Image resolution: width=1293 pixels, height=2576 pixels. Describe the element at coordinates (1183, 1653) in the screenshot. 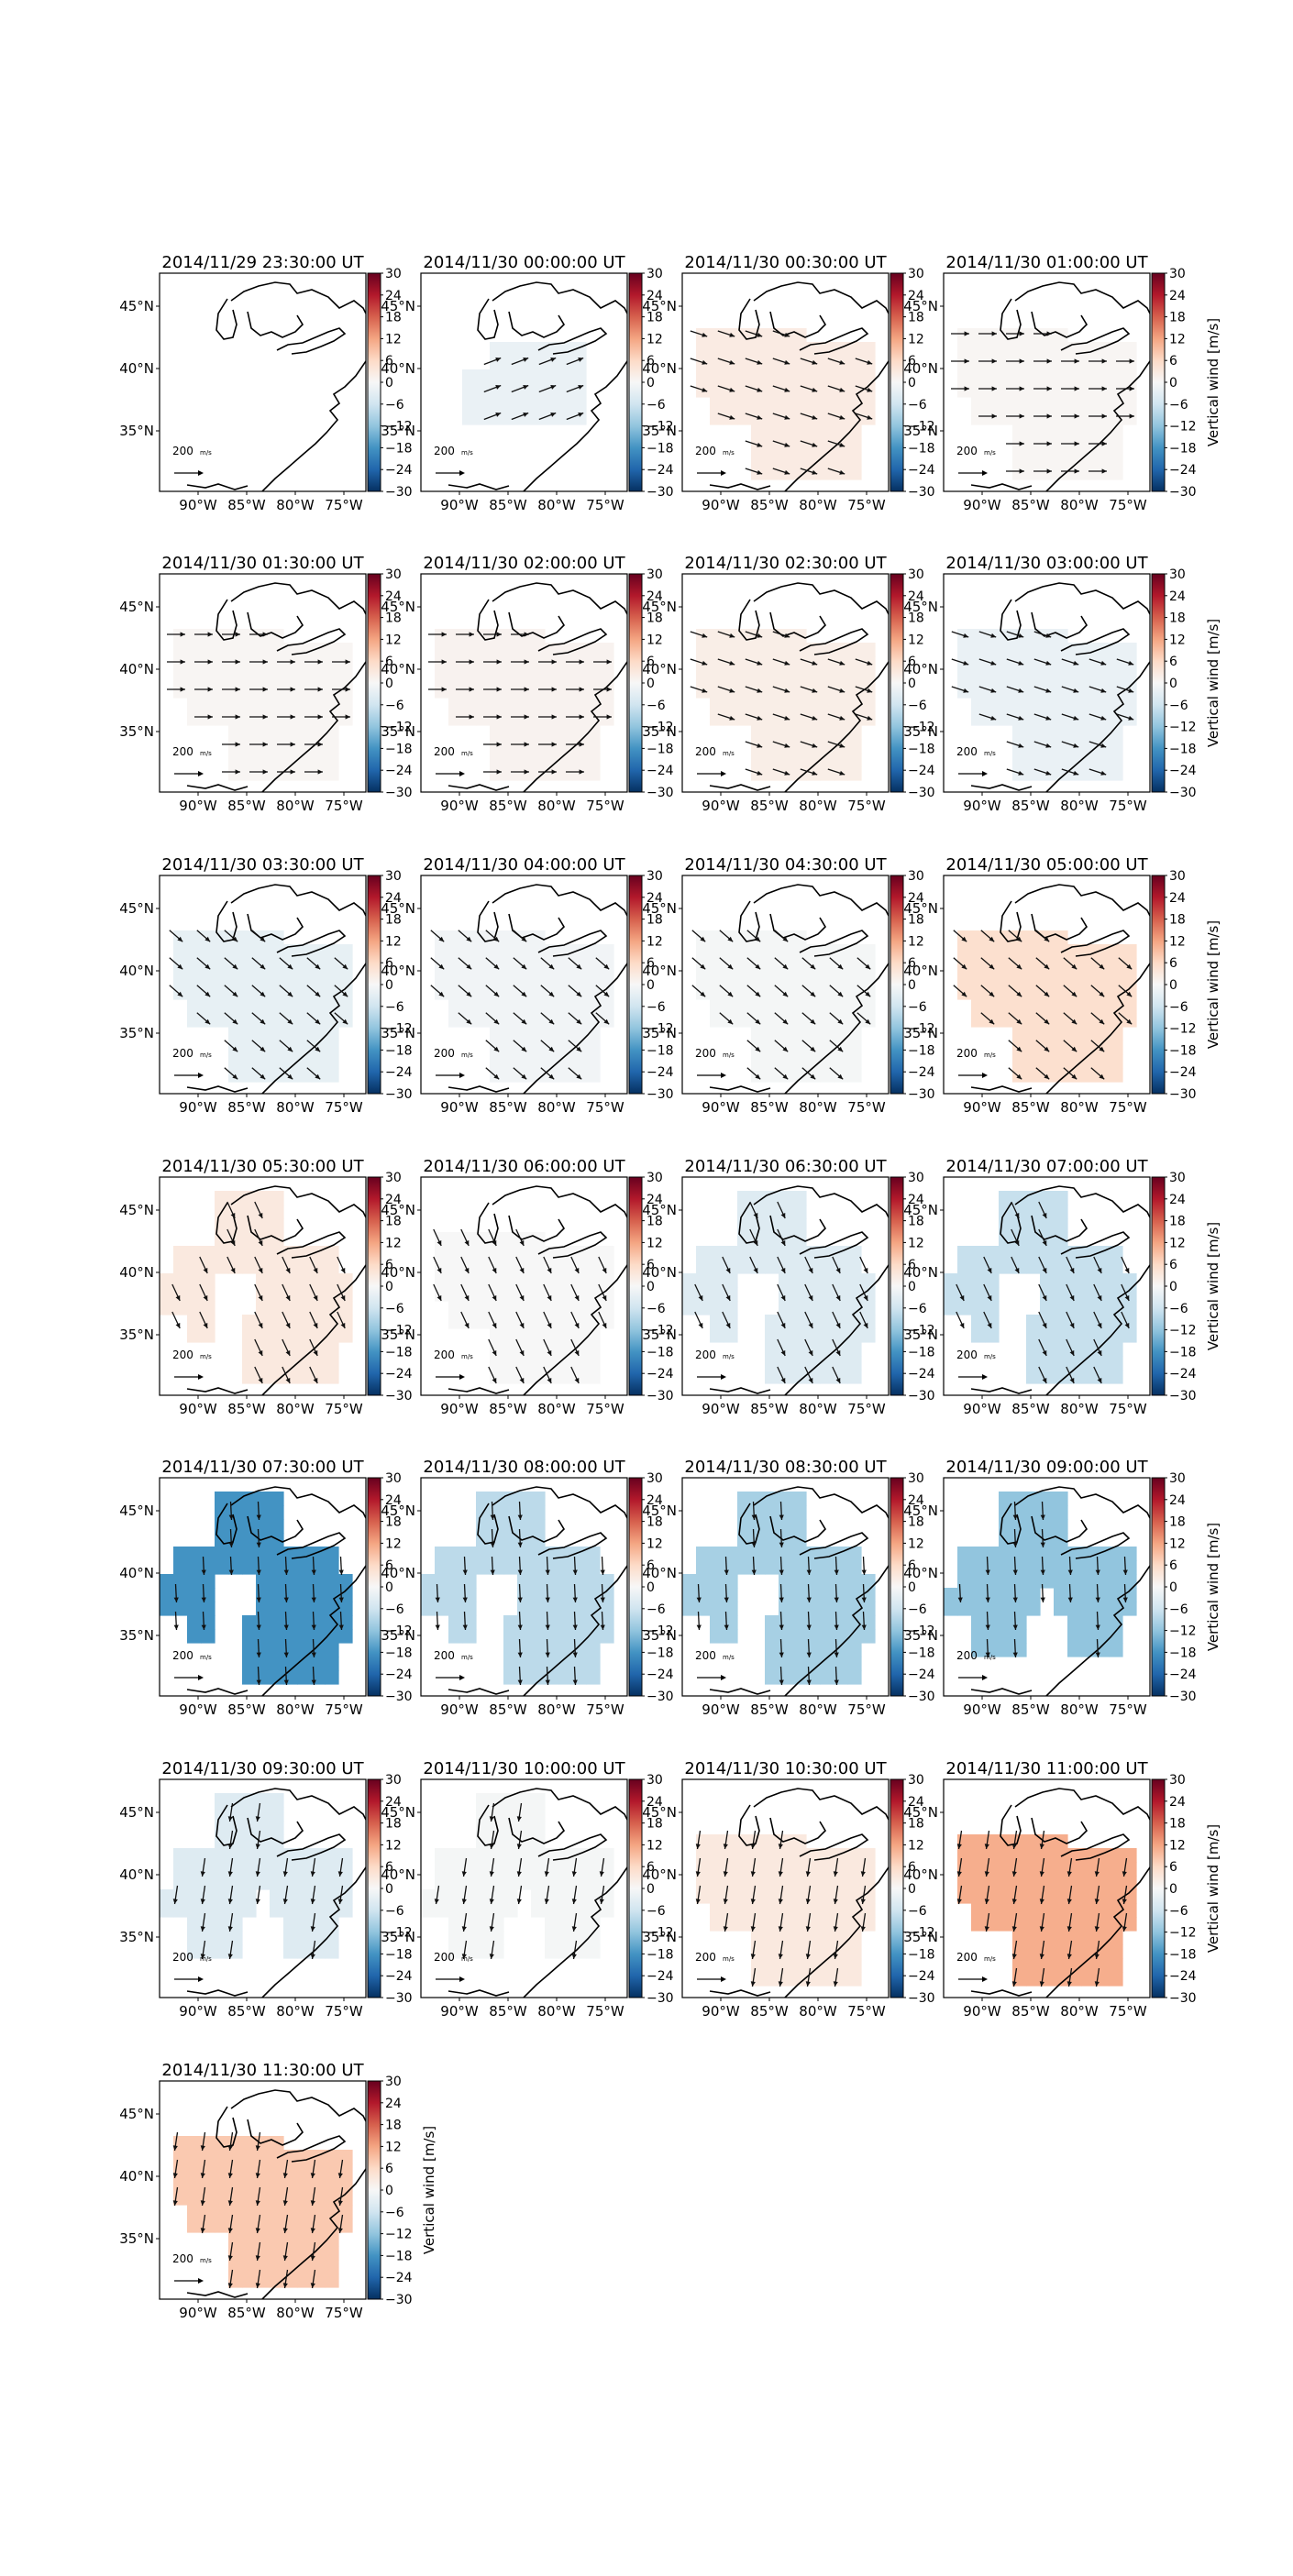

I see `colorbar-tick-label: −18` at that location.